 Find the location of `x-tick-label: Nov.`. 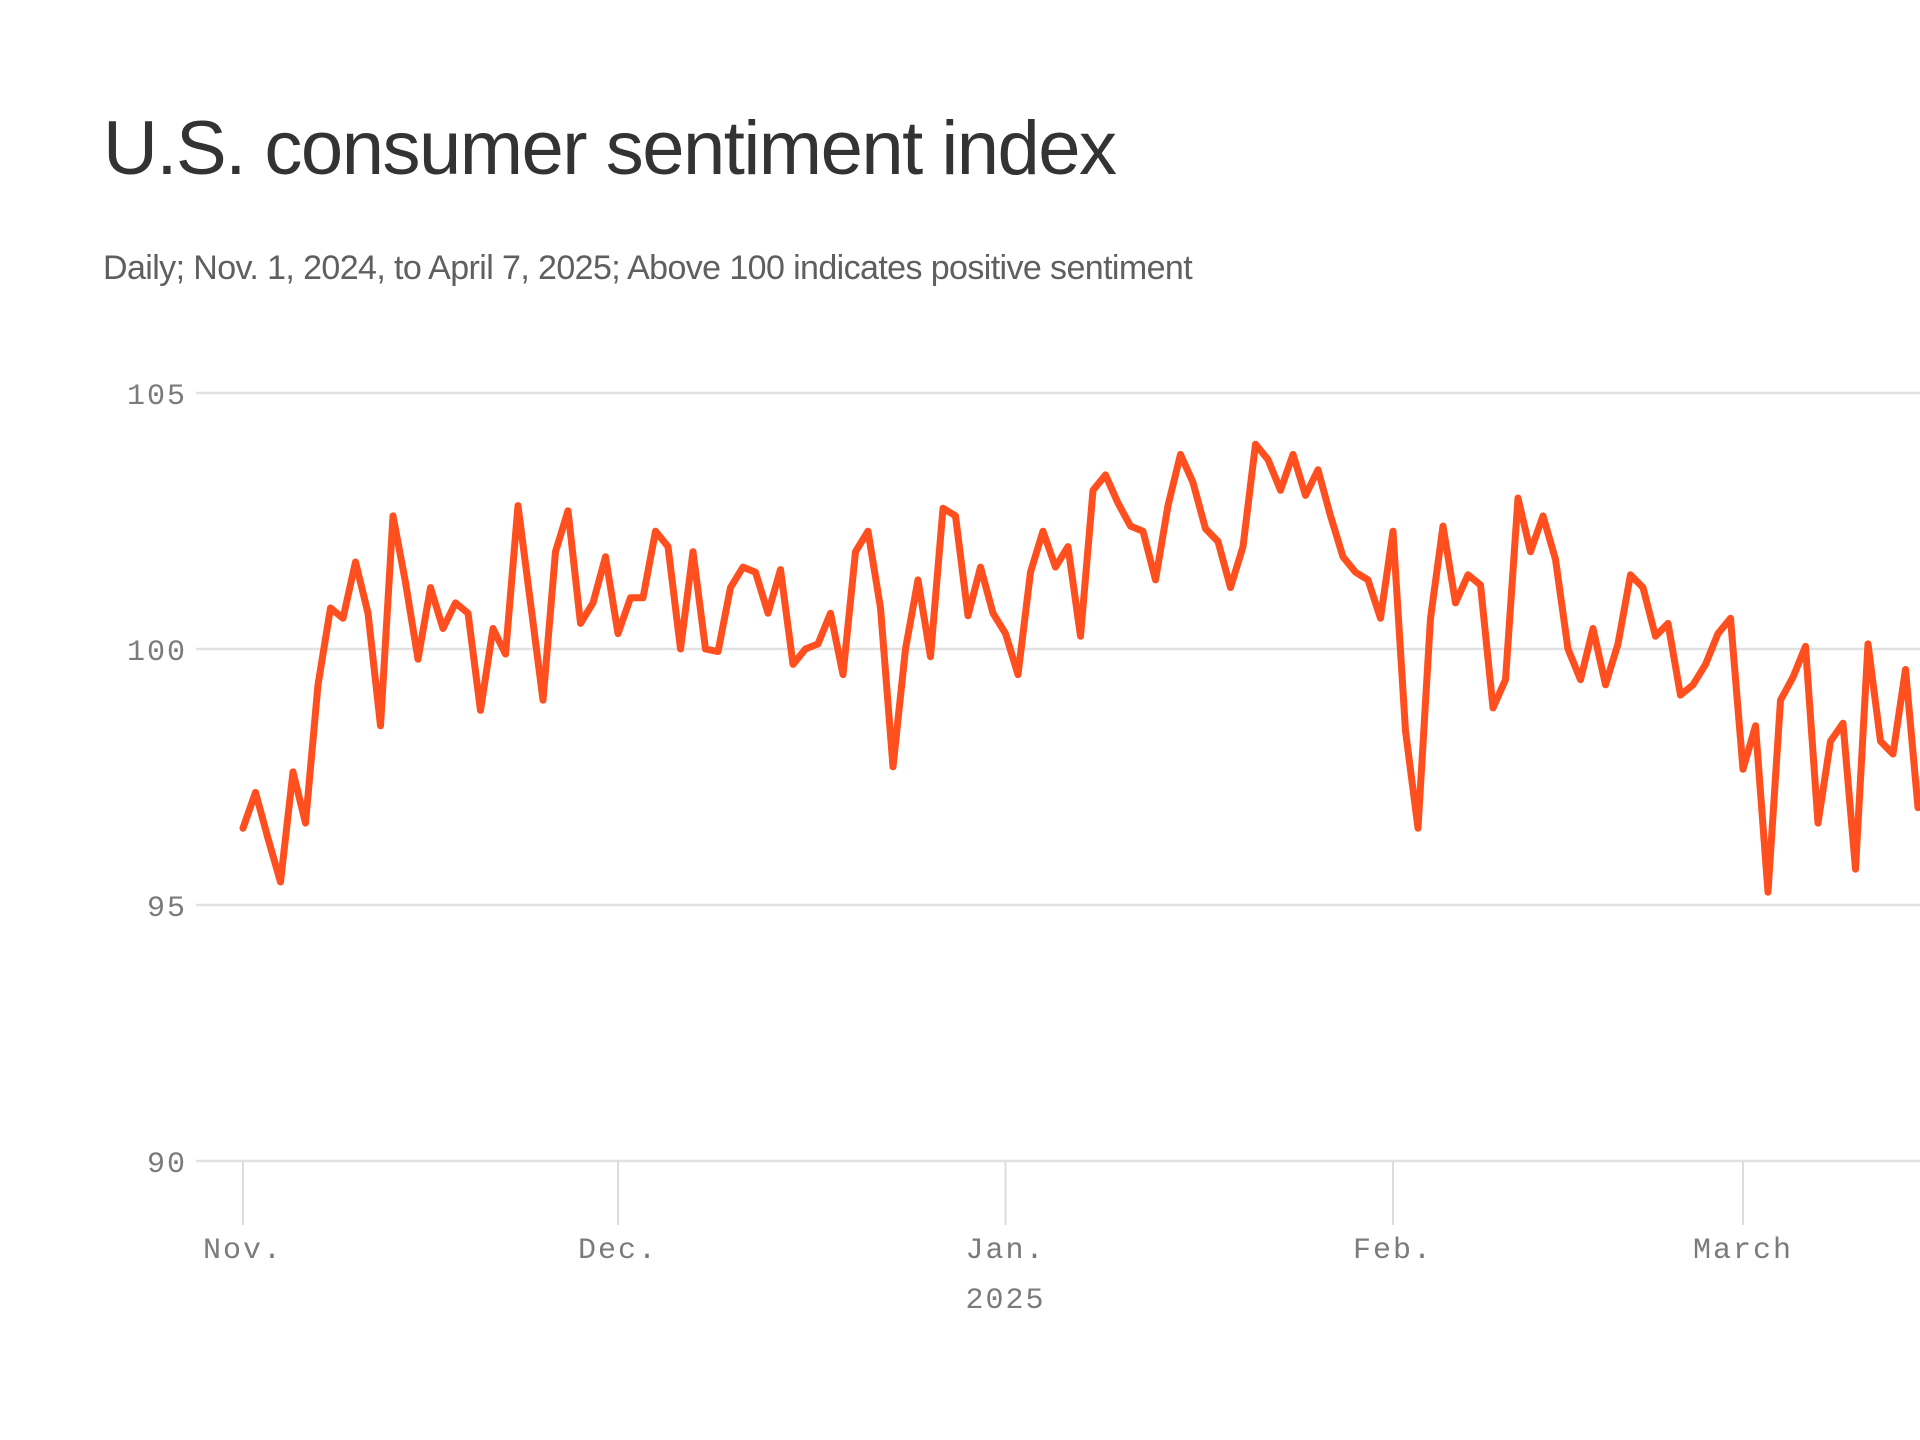

x-tick-label: Nov. is located at coordinates (243, 1251).